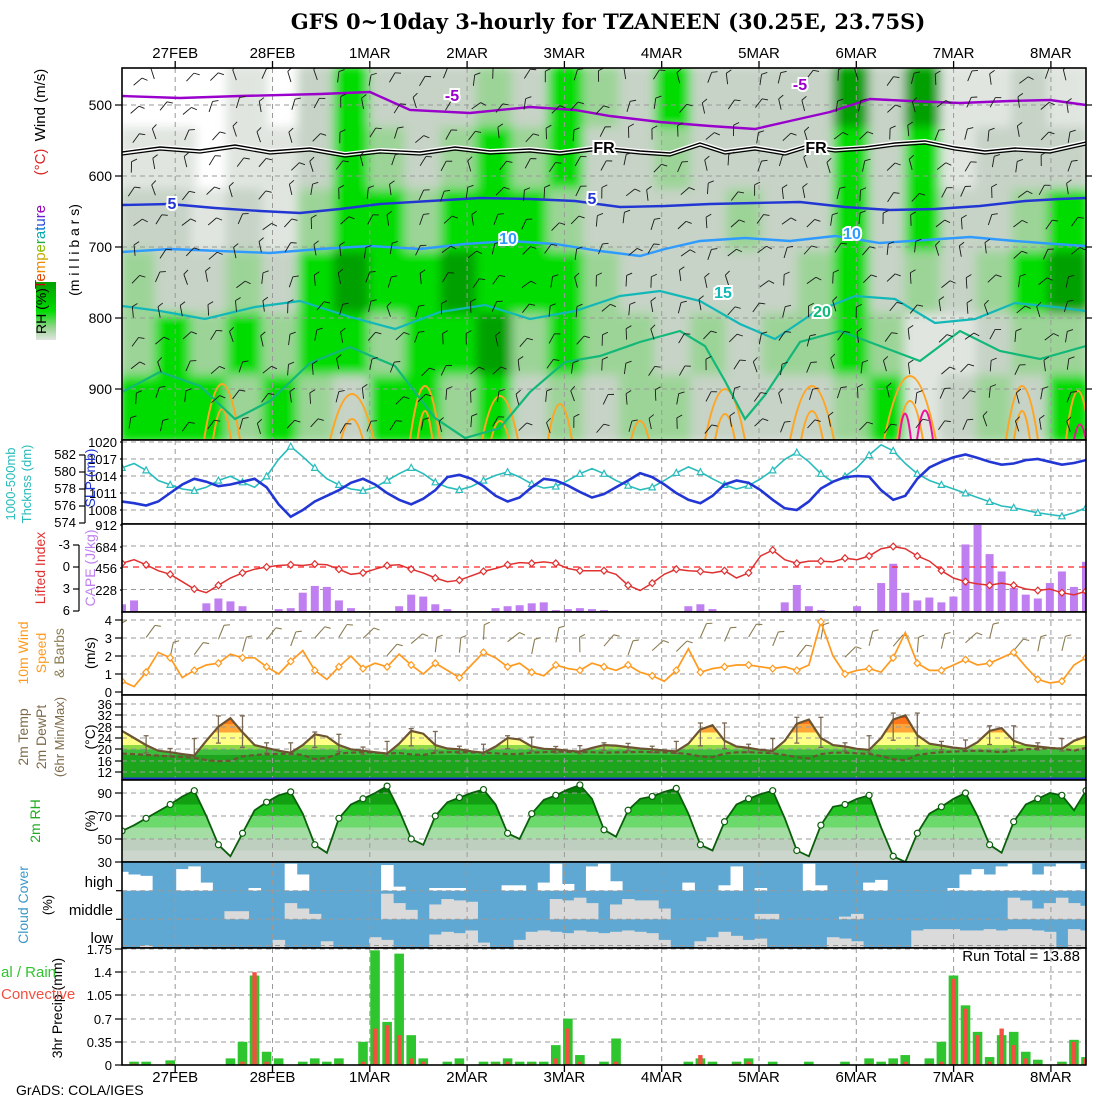 This screenshot has width=1100, height=1100. I want to click on date-label-top: 8MAR, so click(1051, 53).